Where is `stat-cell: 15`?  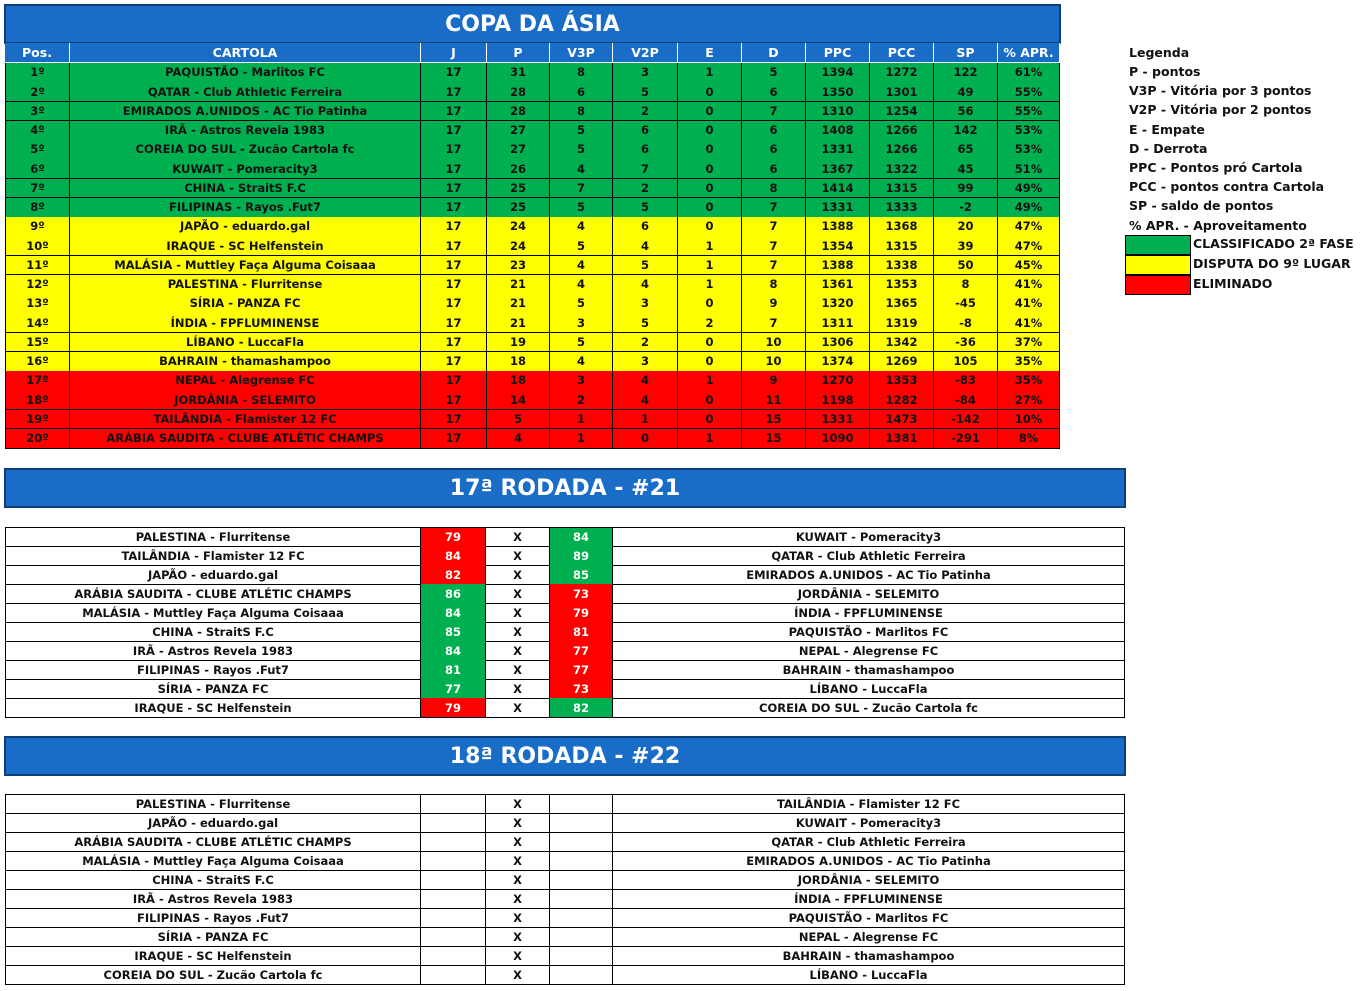 stat-cell: 15 is located at coordinates (774, 419).